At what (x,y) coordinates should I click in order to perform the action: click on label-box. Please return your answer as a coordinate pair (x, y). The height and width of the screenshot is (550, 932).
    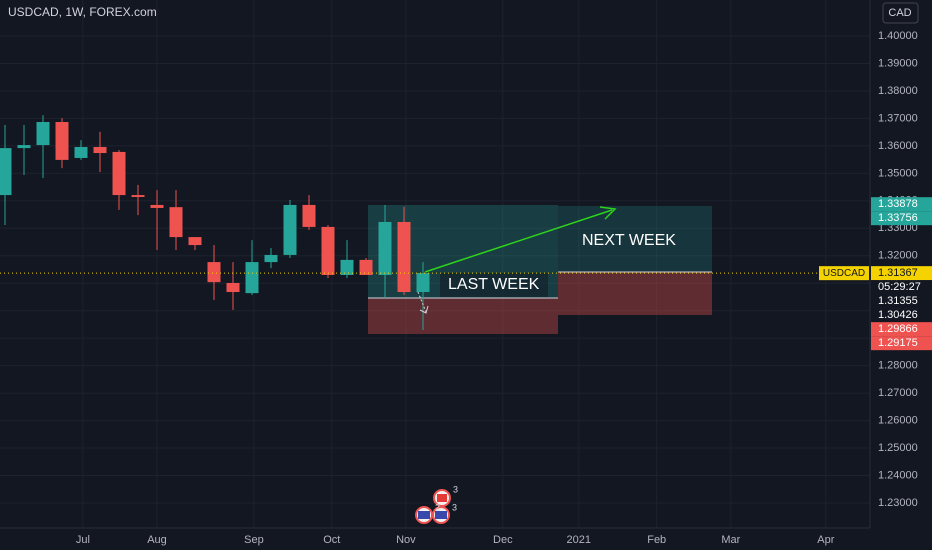
    Looking at the image, I should click on (494, 285).